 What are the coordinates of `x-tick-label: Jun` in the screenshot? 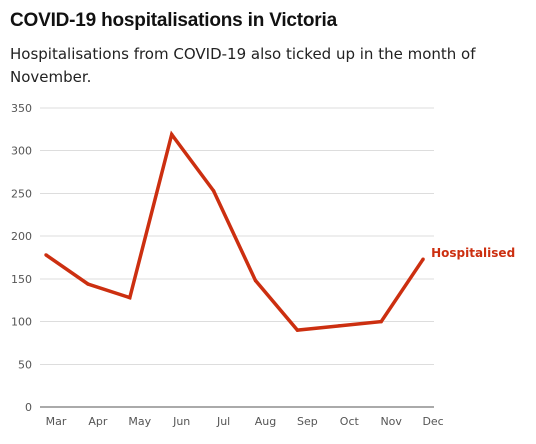 It's located at (181, 421).